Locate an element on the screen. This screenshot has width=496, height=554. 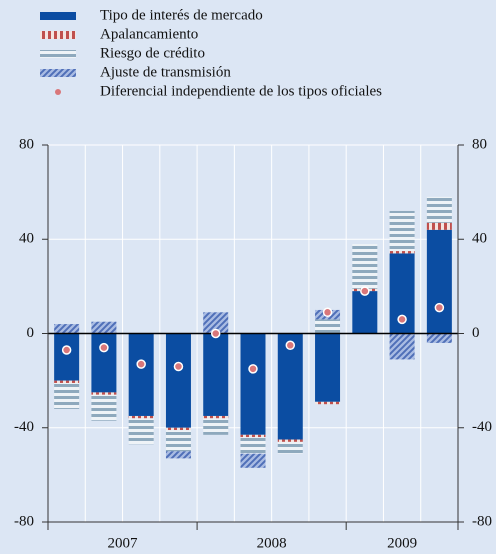
x-group-label: 2008 is located at coordinates (272, 543).